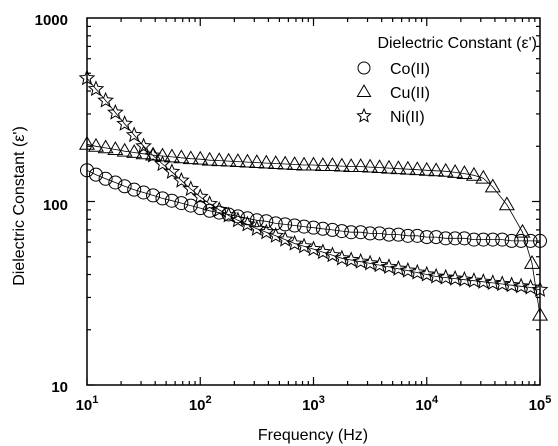  Describe the element at coordinates (314, 404) in the screenshot. I see `x-tick-labels: 10¹ 10² 10³ 10⁴ 10⁵` at that location.